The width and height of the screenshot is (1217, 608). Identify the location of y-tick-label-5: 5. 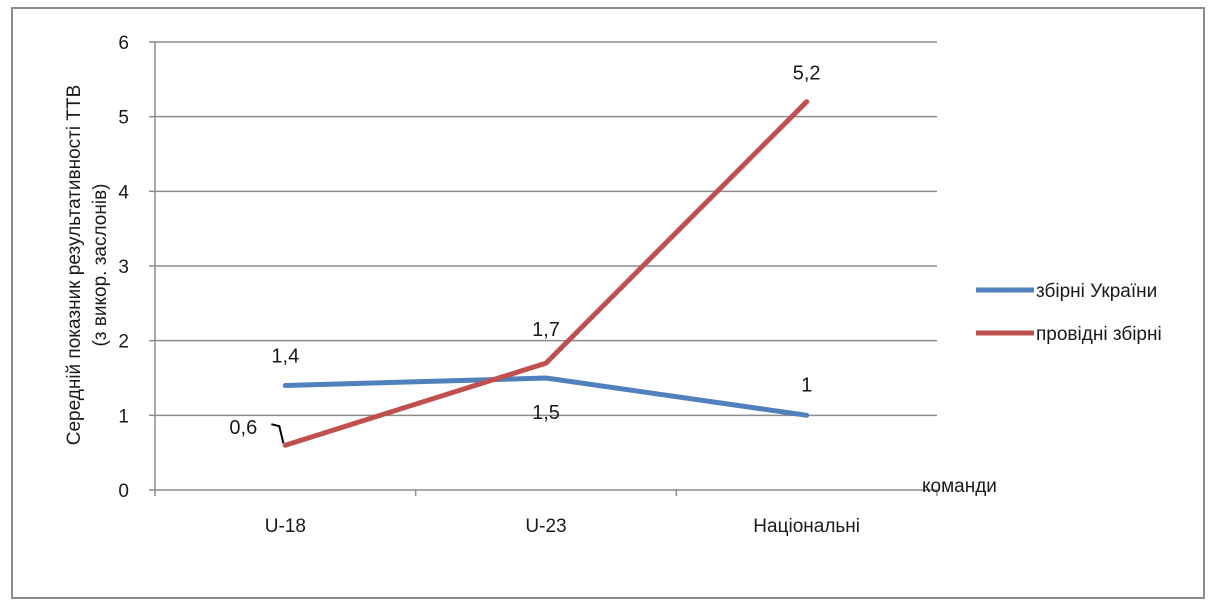
(123, 118).